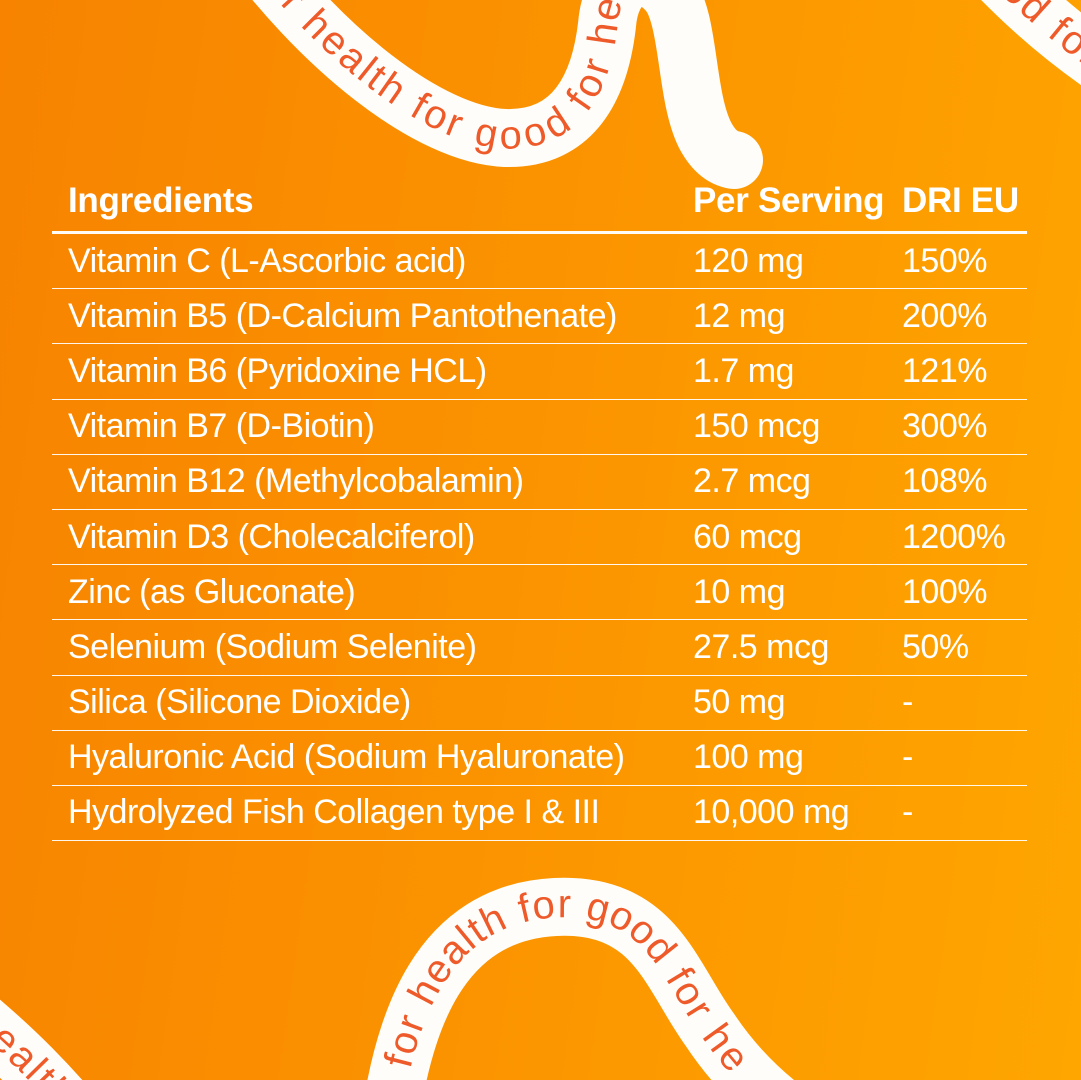 The image size is (1081, 1080). I want to click on ingredient-name: Vitamin B5 (D-Calcium Pantothenate), so click(342, 315).